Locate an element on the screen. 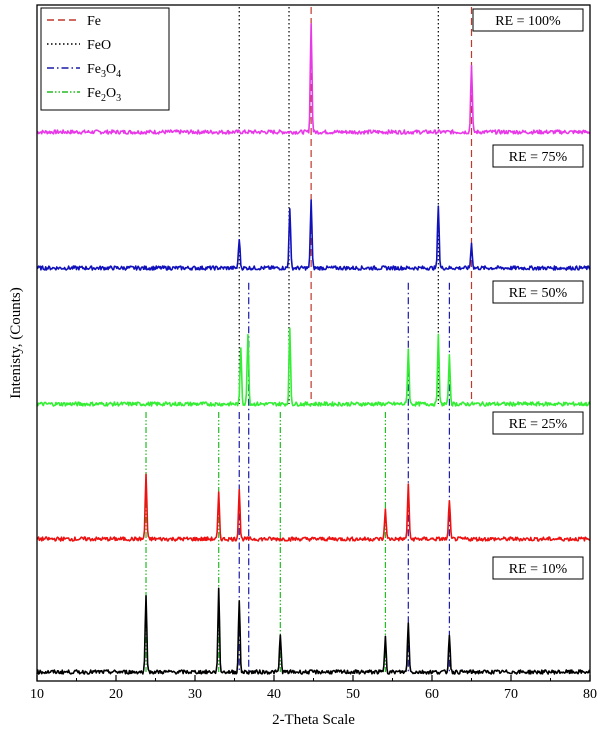 The image size is (600, 729). series-label-text: RE = 10% is located at coordinates (538, 569).